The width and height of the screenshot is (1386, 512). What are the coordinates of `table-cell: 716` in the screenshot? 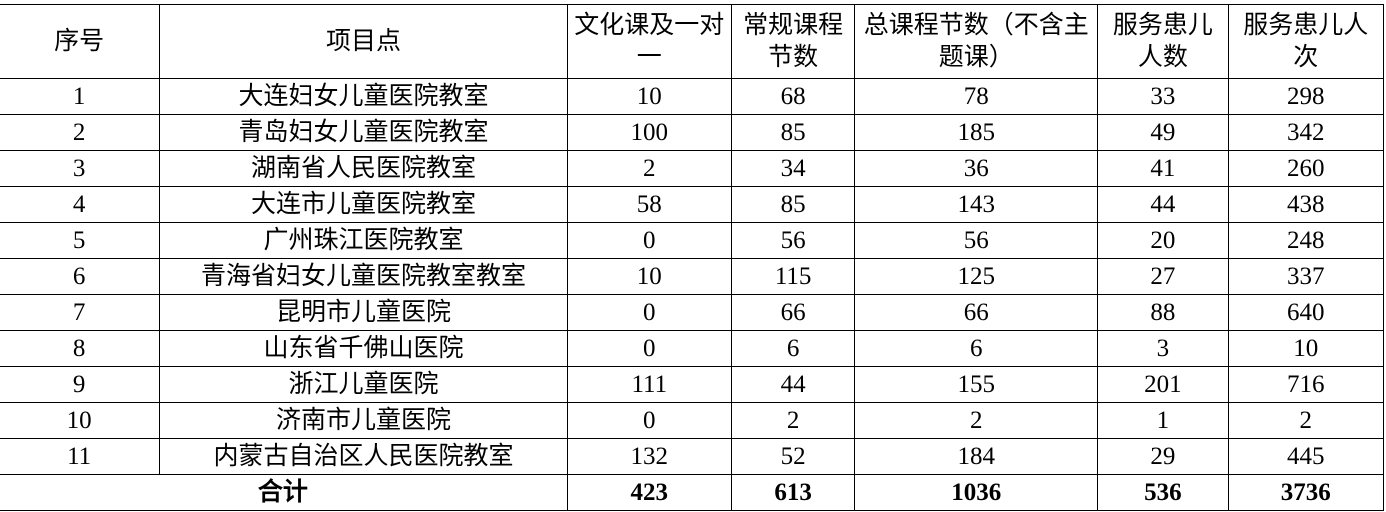 It's located at (1306, 384).